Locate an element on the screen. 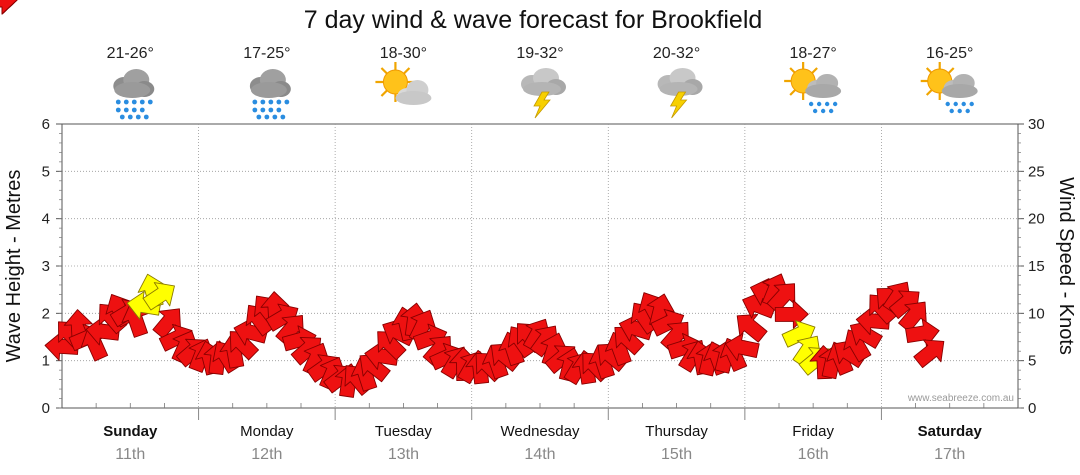 This screenshot has height=475, width=1080. right-tick-label: 0 is located at coordinates (1032, 408).